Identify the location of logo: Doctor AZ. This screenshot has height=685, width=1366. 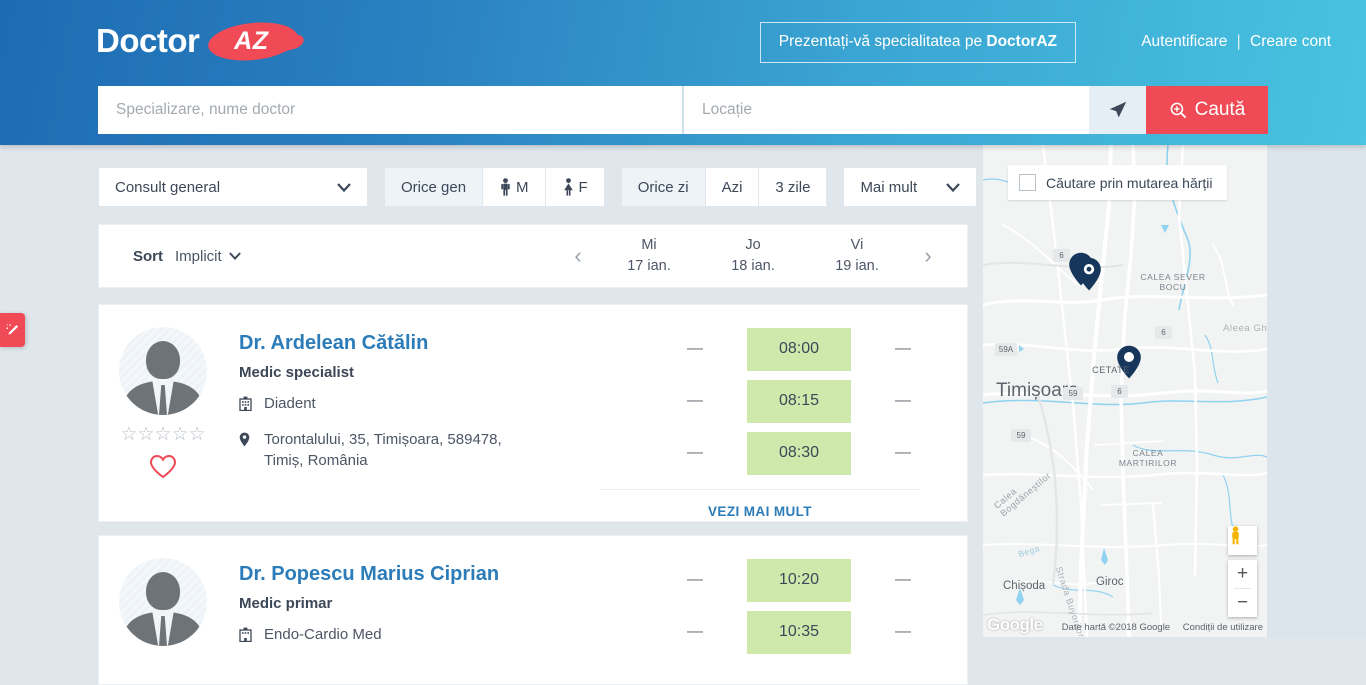
(201, 41).